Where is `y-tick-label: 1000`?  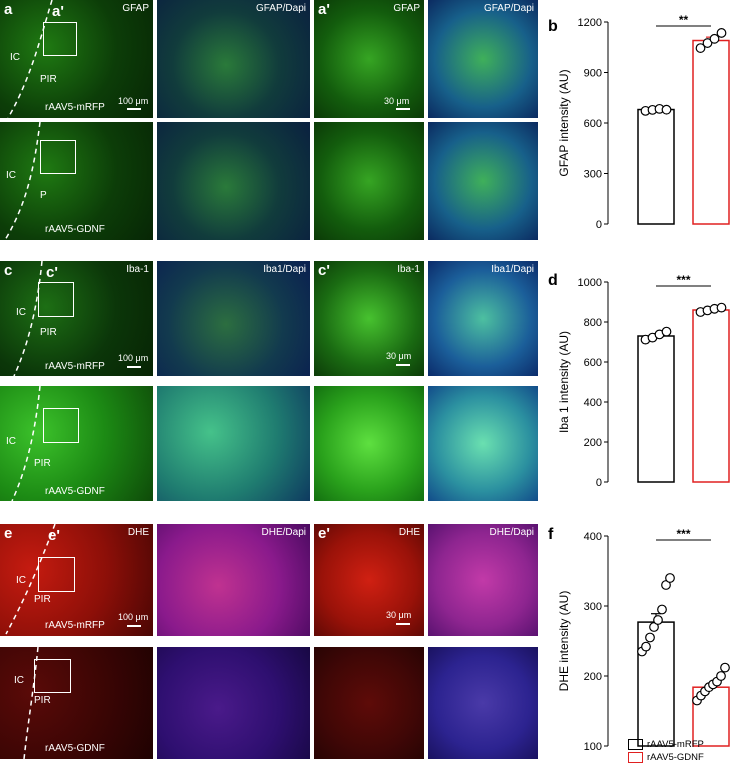 y-tick-label: 1000 is located at coordinates (590, 283).